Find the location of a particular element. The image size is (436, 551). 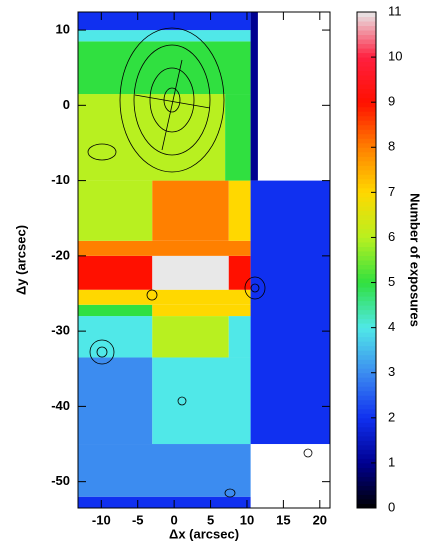

x-tick-label: 5 is located at coordinates (210, 519).